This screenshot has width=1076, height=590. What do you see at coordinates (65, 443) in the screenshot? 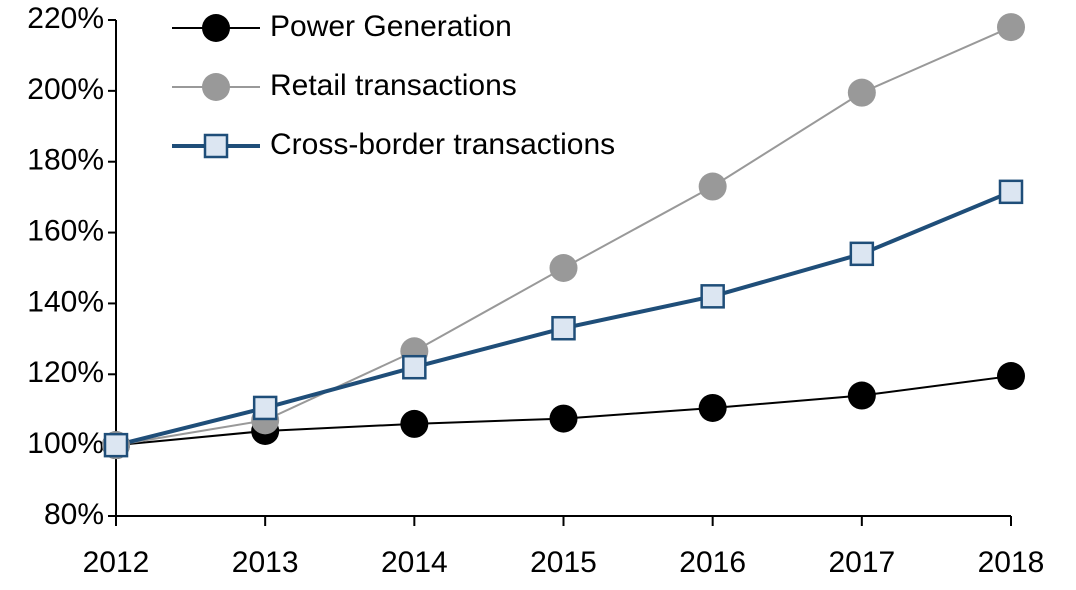
I see `y-tick-label: 100%` at bounding box center [65, 443].